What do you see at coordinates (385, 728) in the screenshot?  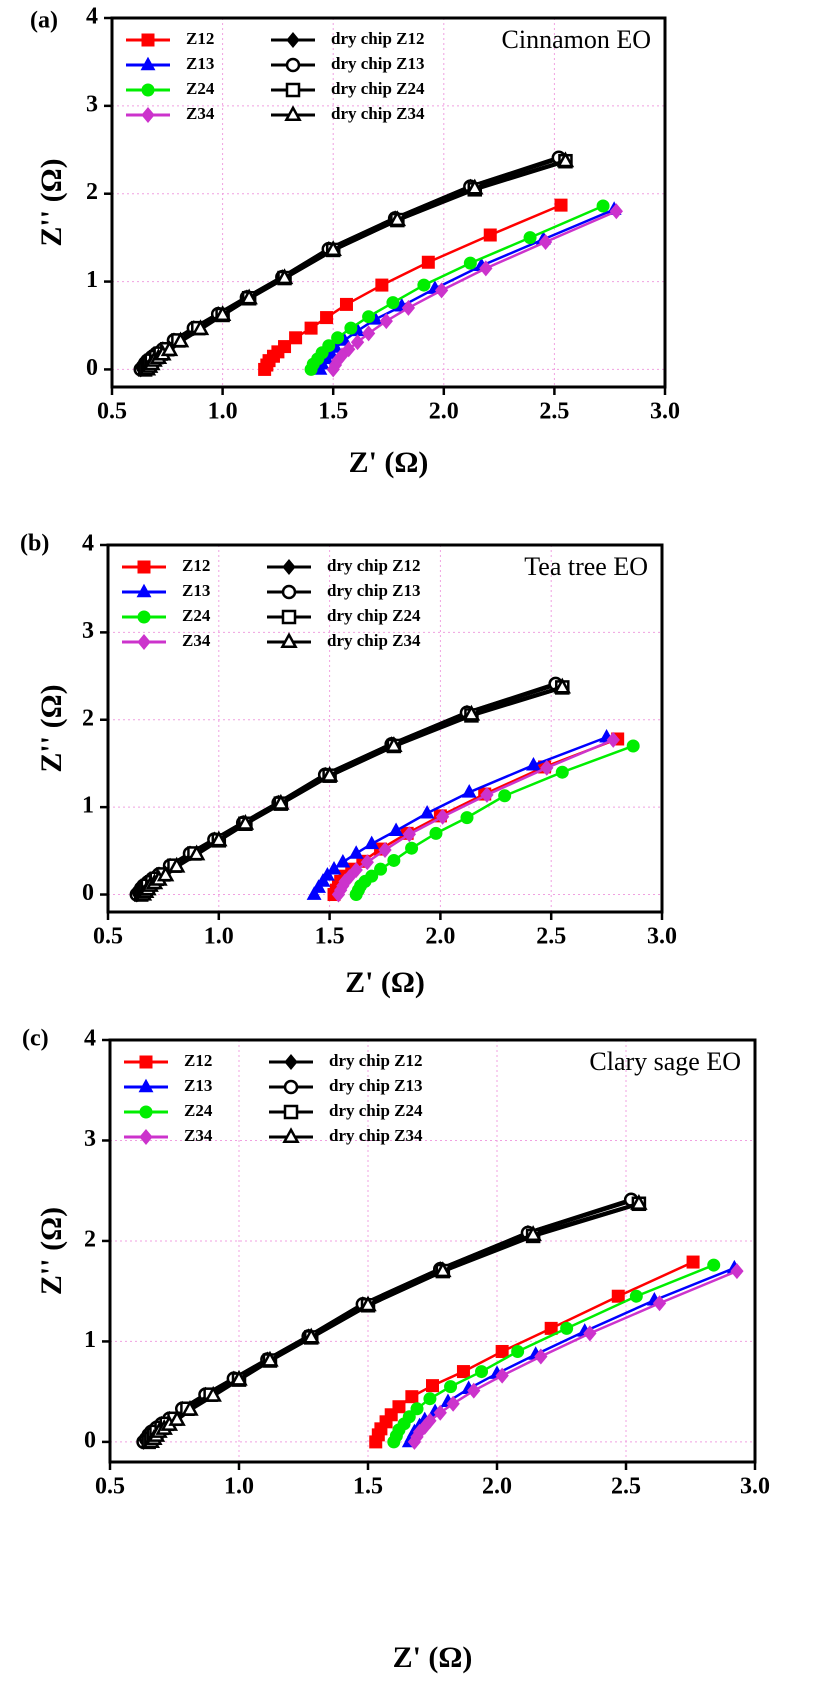 I see `plot-frame` at bounding box center [385, 728].